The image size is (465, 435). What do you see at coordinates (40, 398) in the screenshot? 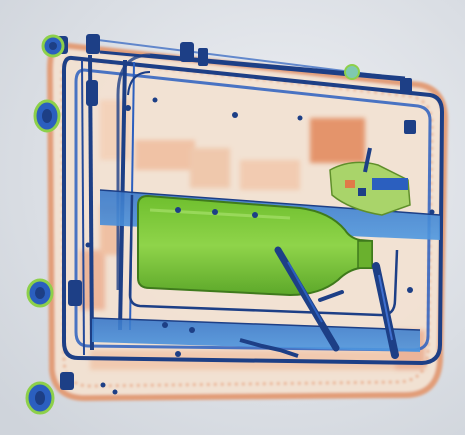
I see `wheel-bottom-left` at bounding box center [40, 398].